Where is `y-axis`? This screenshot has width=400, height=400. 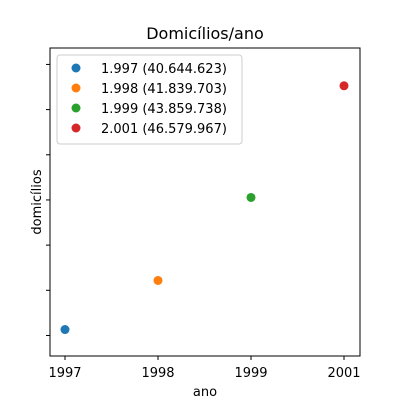 y-axis is located at coordinates (48, 199).